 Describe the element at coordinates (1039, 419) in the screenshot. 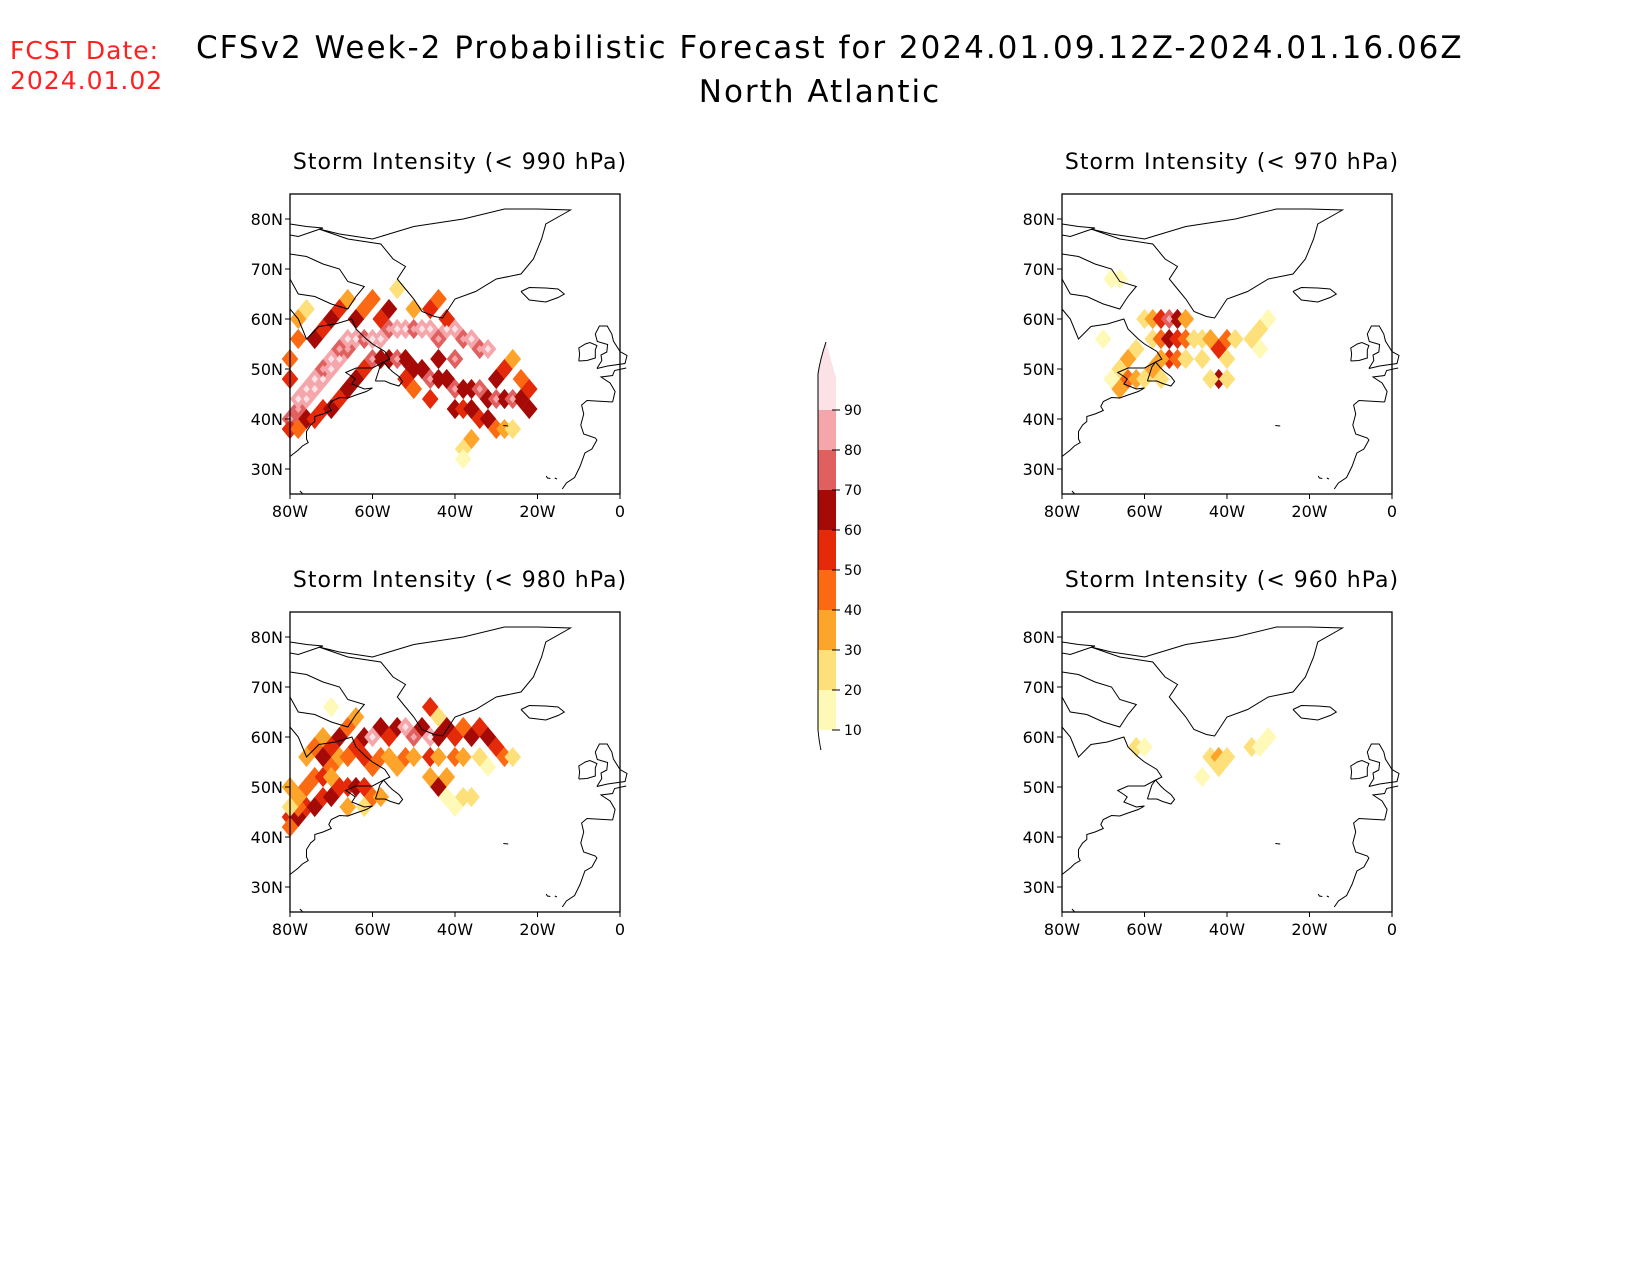

I see `lat-label: 40N` at that location.